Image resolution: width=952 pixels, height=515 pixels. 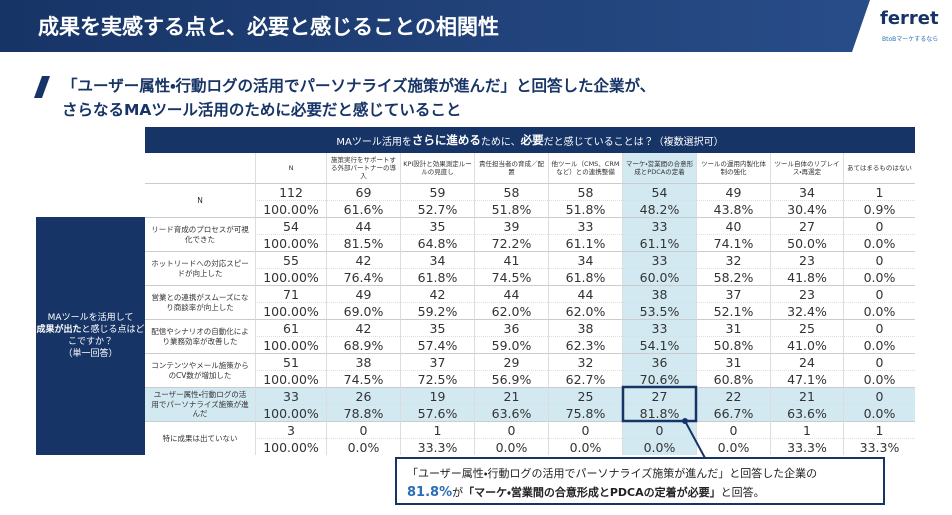 I want to click on column-header: ツールの運用内製化体制の強化, so click(x=733, y=168).